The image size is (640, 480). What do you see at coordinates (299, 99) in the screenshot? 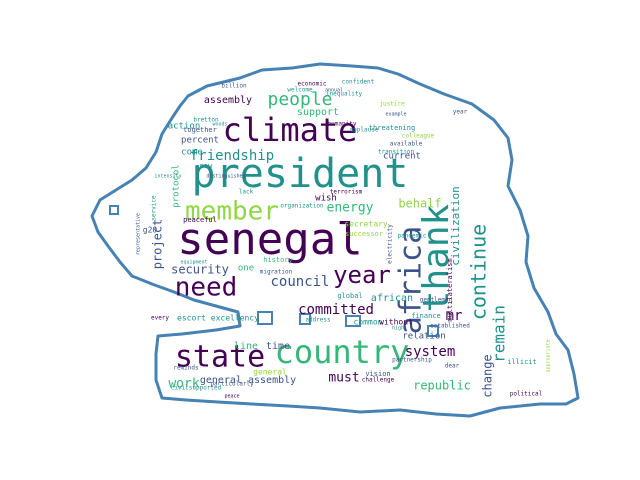
I see `cloud-word-people: people` at bounding box center [299, 99].